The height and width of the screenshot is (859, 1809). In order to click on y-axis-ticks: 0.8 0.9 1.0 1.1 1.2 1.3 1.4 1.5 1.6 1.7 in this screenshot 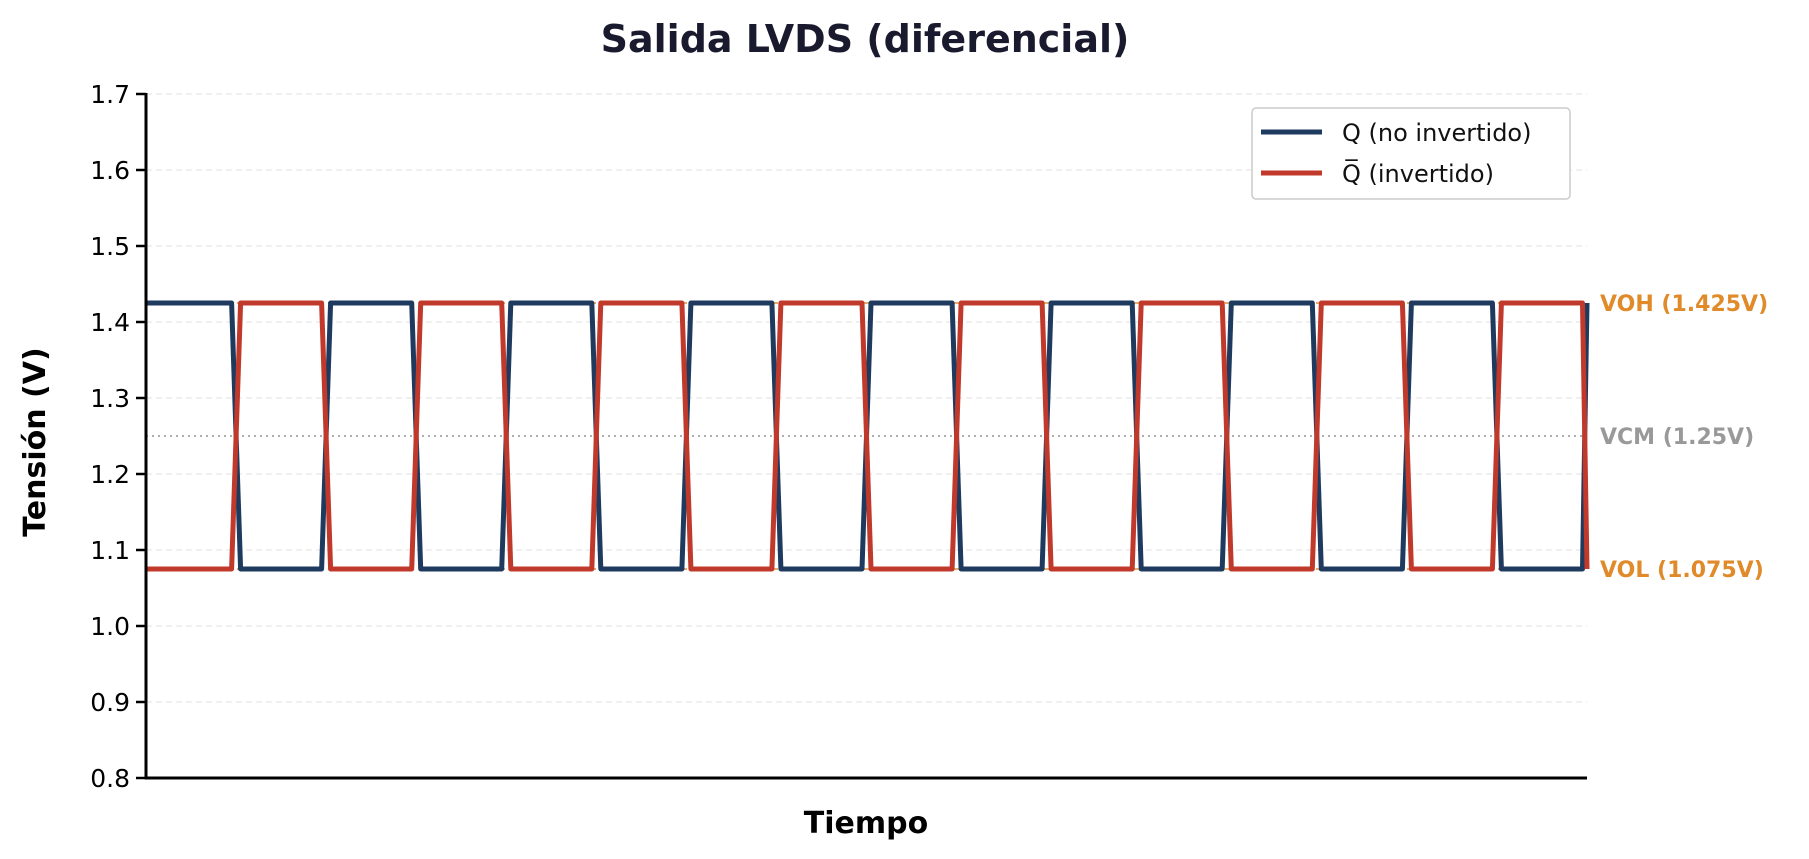, I will do `click(118, 436)`.